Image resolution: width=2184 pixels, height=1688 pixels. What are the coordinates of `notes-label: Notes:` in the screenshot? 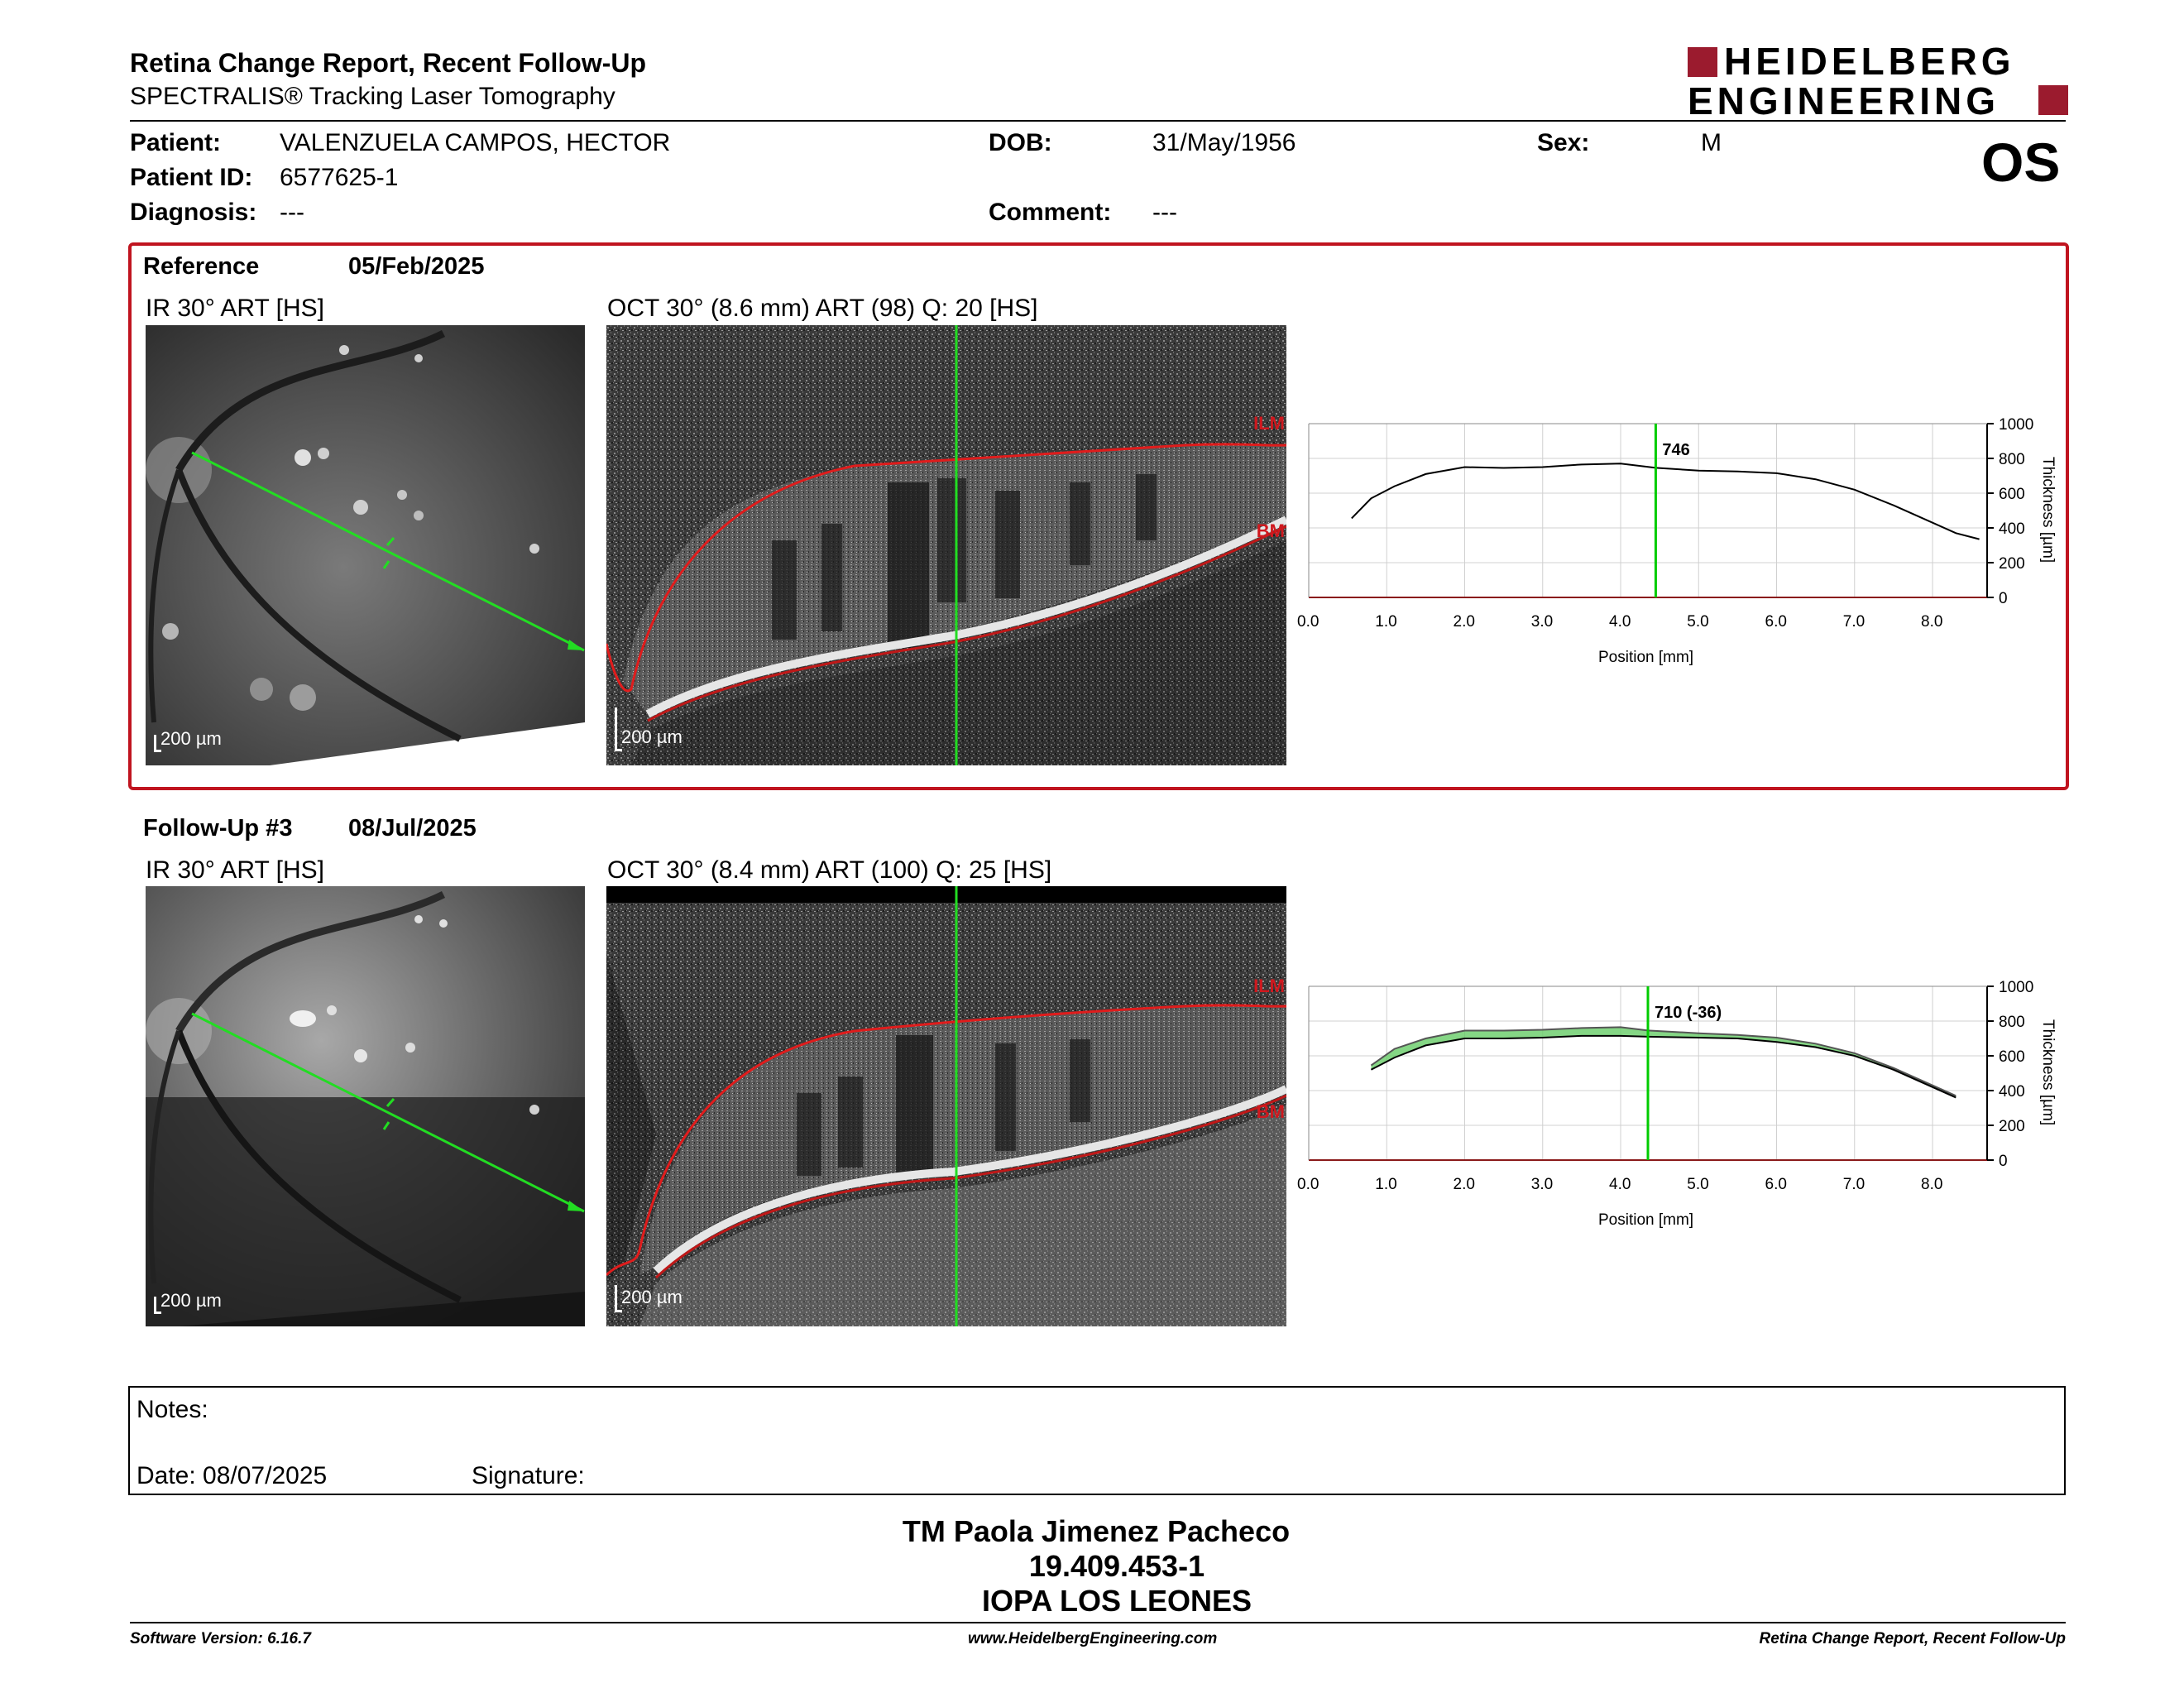 It's located at (172, 1409).